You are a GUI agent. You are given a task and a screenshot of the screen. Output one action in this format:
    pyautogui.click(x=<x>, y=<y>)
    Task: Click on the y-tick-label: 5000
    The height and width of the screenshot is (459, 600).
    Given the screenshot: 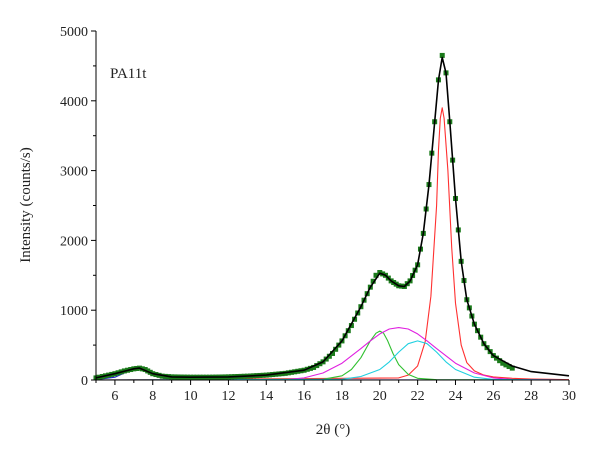 What is the action you would take?
    pyautogui.click(x=74, y=32)
    